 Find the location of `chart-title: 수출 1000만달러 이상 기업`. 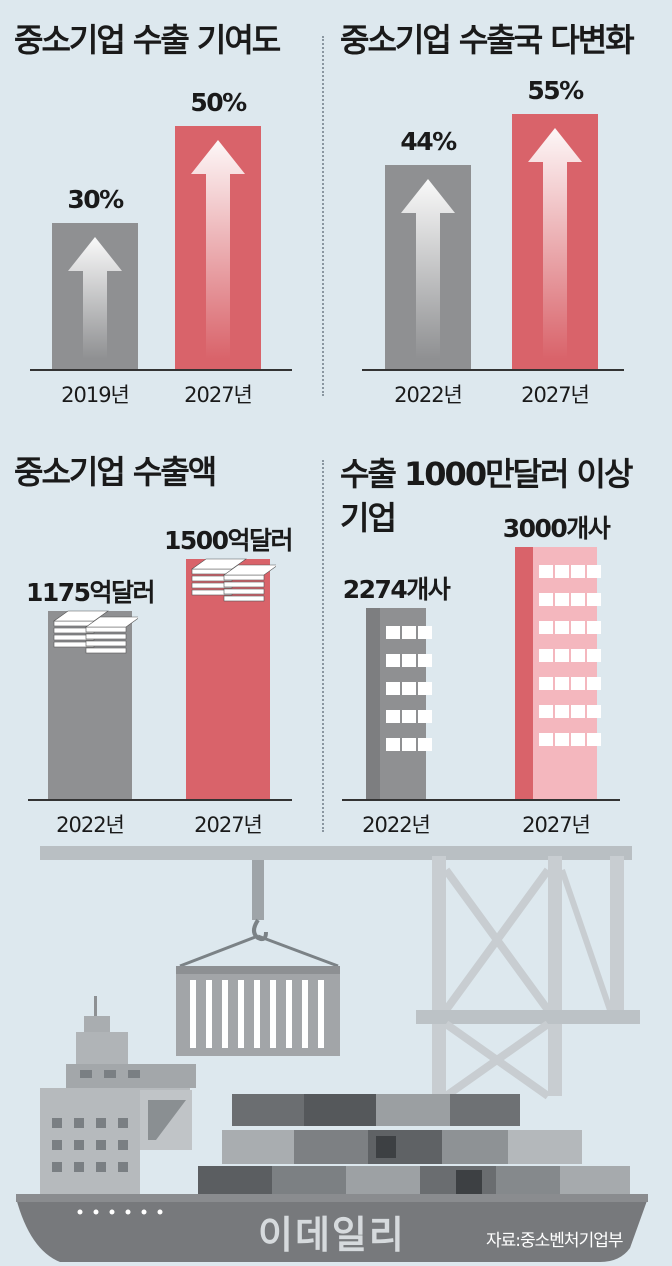

chart-title: 수출 1000만달러 이상 기업 is located at coordinates (486, 496).